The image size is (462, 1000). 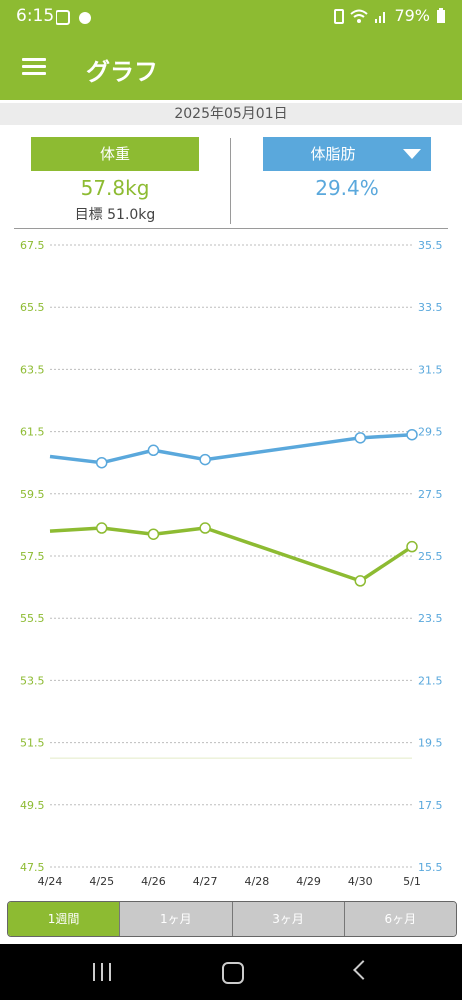 What do you see at coordinates (32, 618) in the screenshot?
I see `y-left-tick-label: 55.5` at bounding box center [32, 618].